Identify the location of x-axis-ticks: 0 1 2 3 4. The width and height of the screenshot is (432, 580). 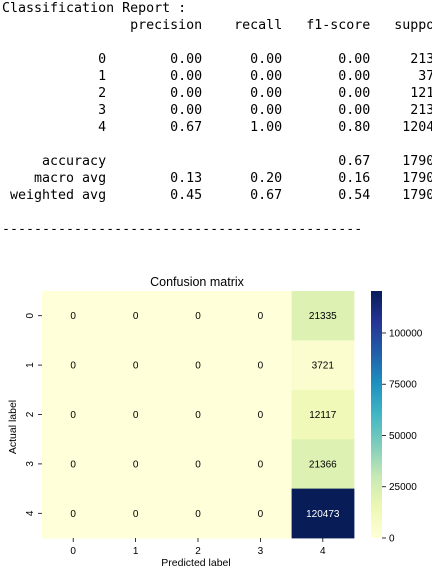
(198, 547).